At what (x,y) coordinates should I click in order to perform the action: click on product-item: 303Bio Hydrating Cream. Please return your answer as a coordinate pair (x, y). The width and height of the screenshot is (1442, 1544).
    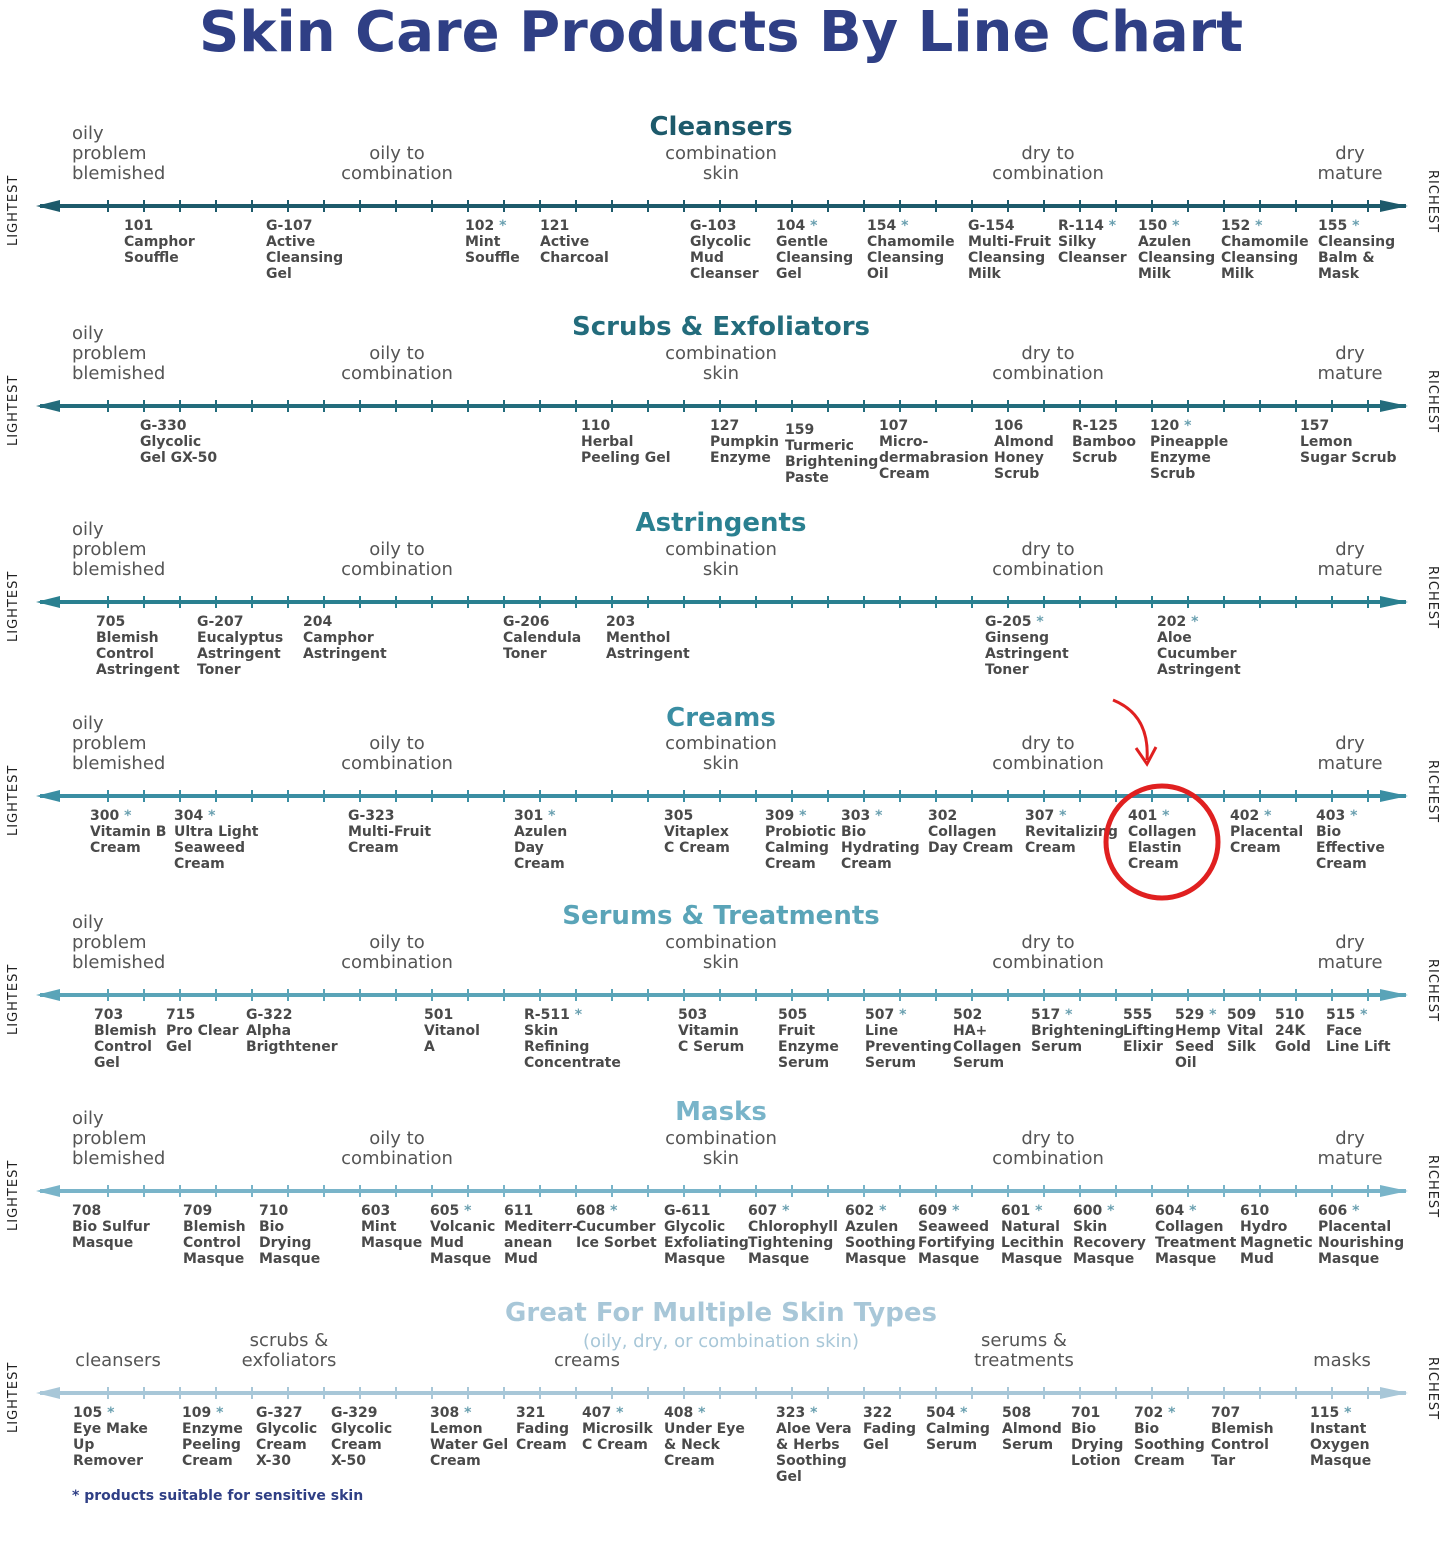
    Looking at the image, I should click on (880, 840).